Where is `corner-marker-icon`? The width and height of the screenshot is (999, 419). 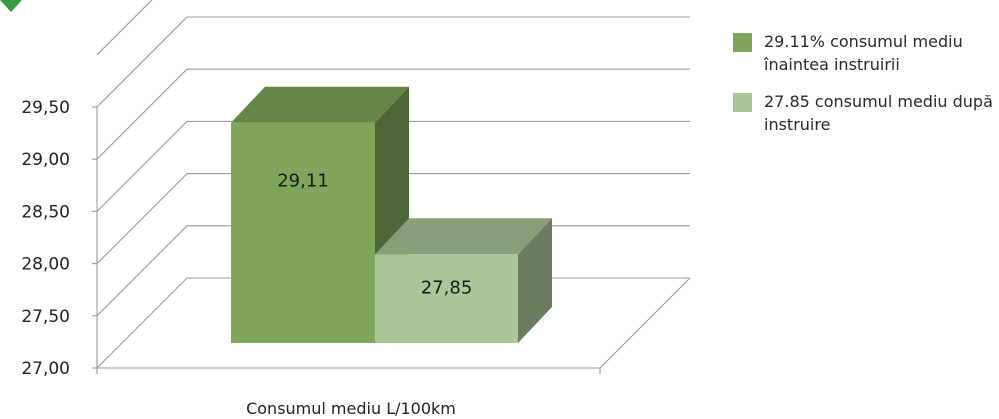
corner-marker-icon is located at coordinates (11, 6).